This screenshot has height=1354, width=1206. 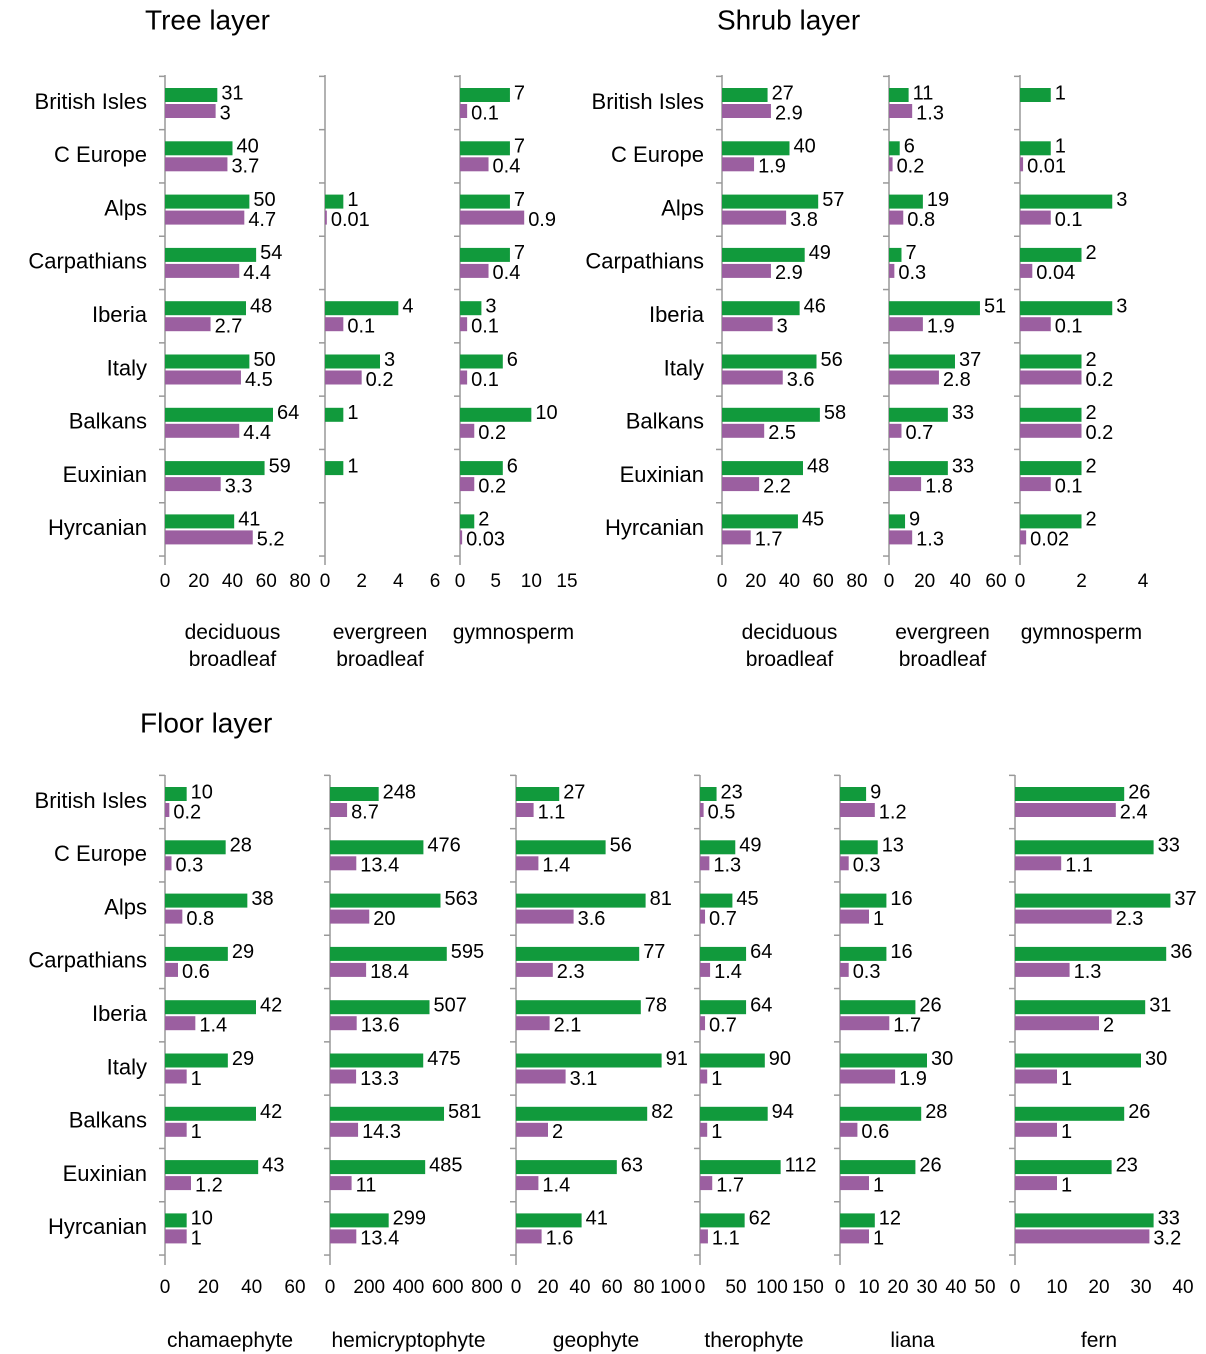 What do you see at coordinates (730, 1185) in the screenshot?
I see `data-label: 1.7` at bounding box center [730, 1185].